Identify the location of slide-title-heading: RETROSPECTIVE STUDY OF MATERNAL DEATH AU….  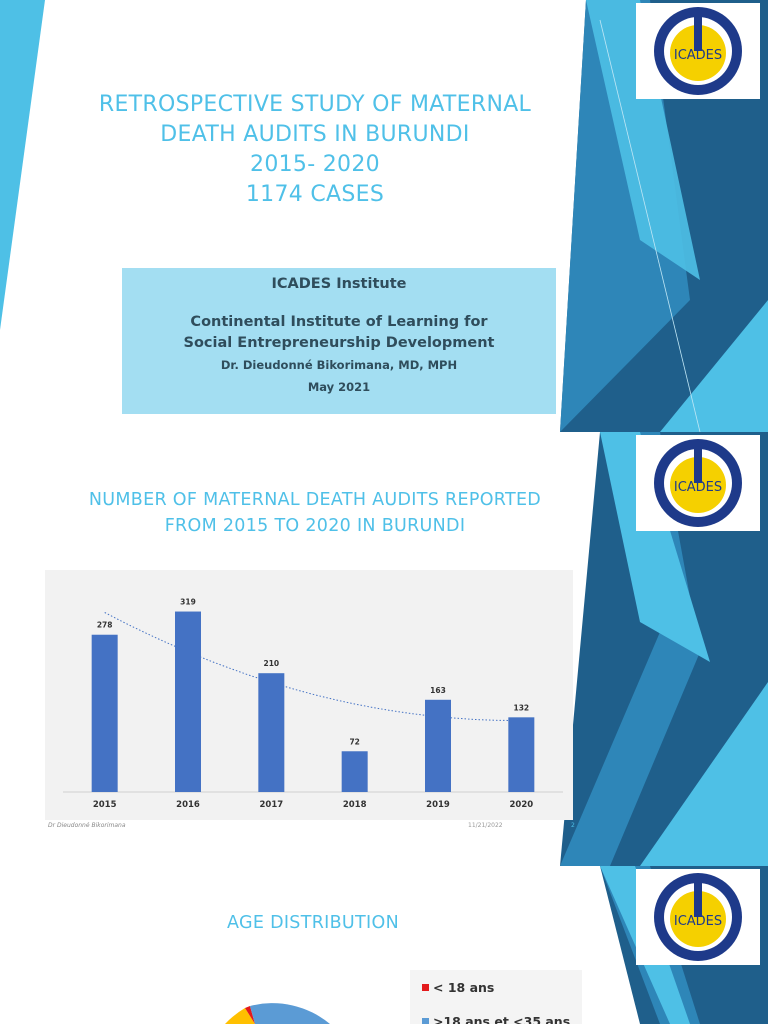
(315, 150).